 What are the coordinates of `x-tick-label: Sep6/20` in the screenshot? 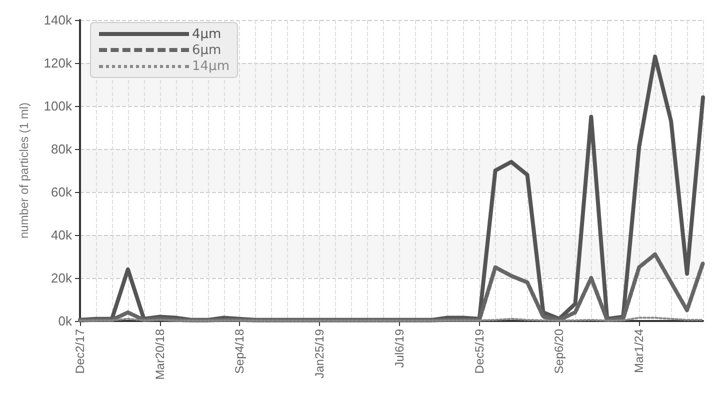 It's located at (559, 351).